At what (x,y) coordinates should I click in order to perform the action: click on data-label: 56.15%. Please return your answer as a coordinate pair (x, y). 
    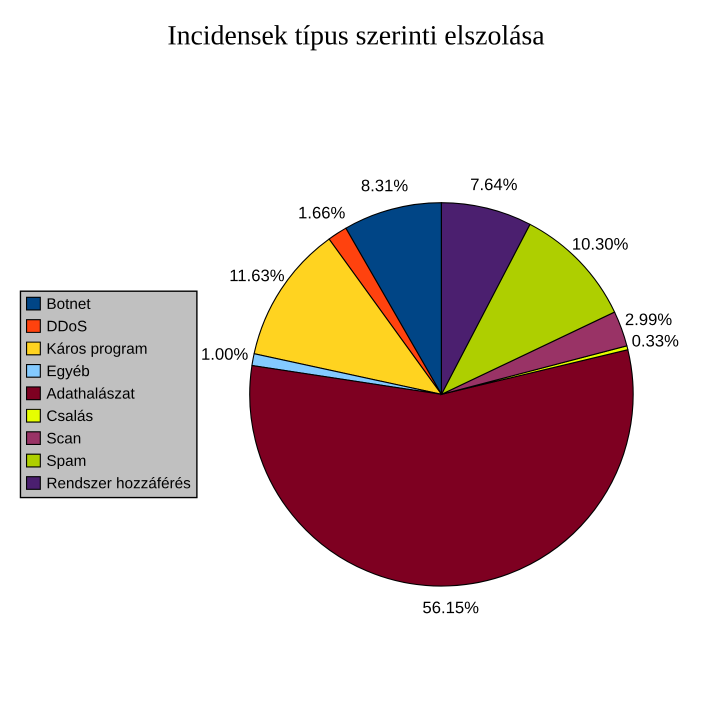
    Looking at the image, I should click on (450, 608).